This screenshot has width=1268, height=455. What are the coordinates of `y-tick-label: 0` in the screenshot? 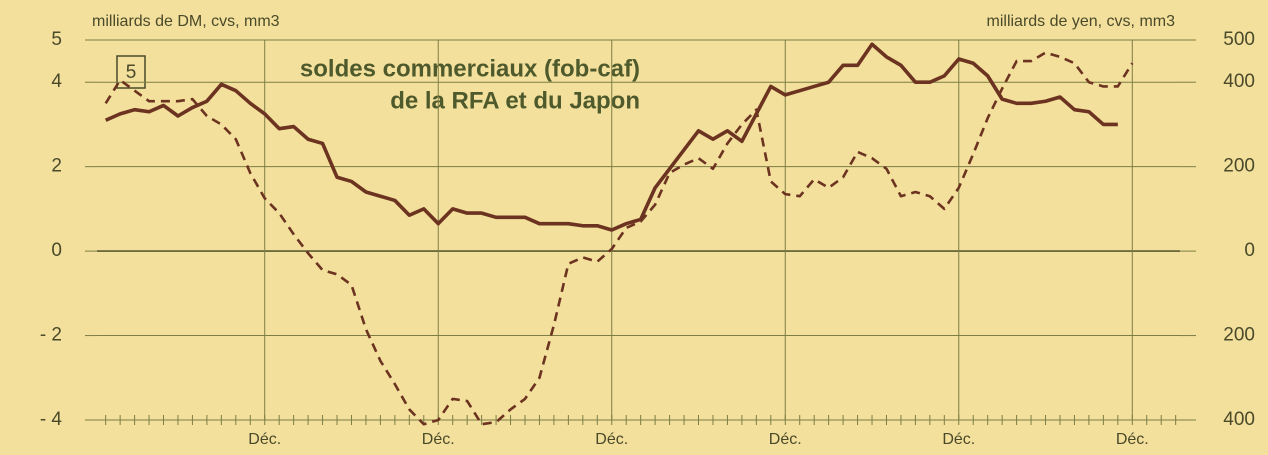 It's located at (56, 250).